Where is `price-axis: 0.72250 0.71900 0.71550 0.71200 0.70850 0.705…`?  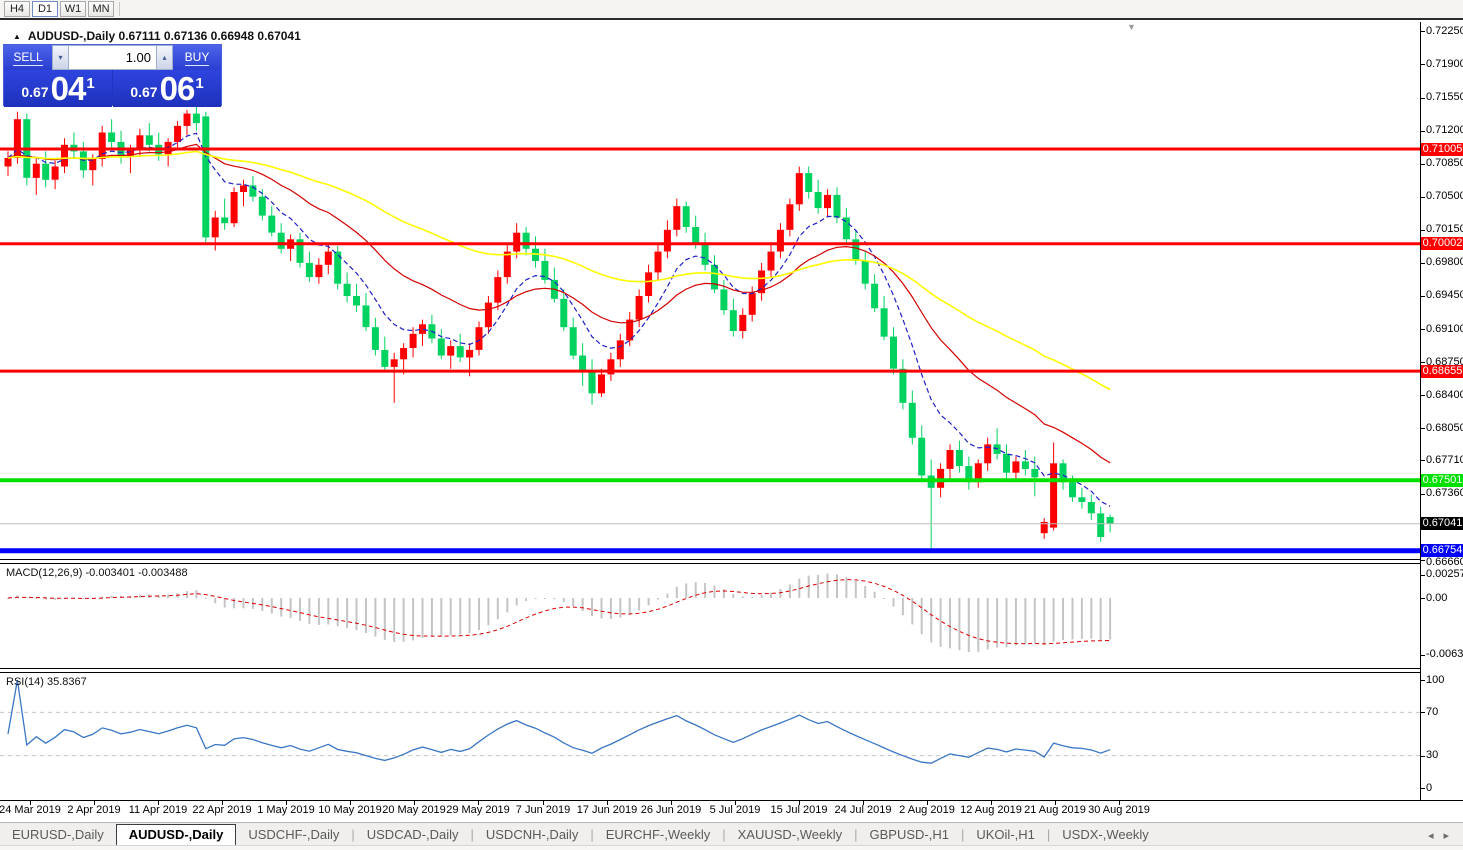
price-axis: 0.72250 0.71900 0.71550 0.71200 0.70850 0.705… is located at coordinates (1441, 411).